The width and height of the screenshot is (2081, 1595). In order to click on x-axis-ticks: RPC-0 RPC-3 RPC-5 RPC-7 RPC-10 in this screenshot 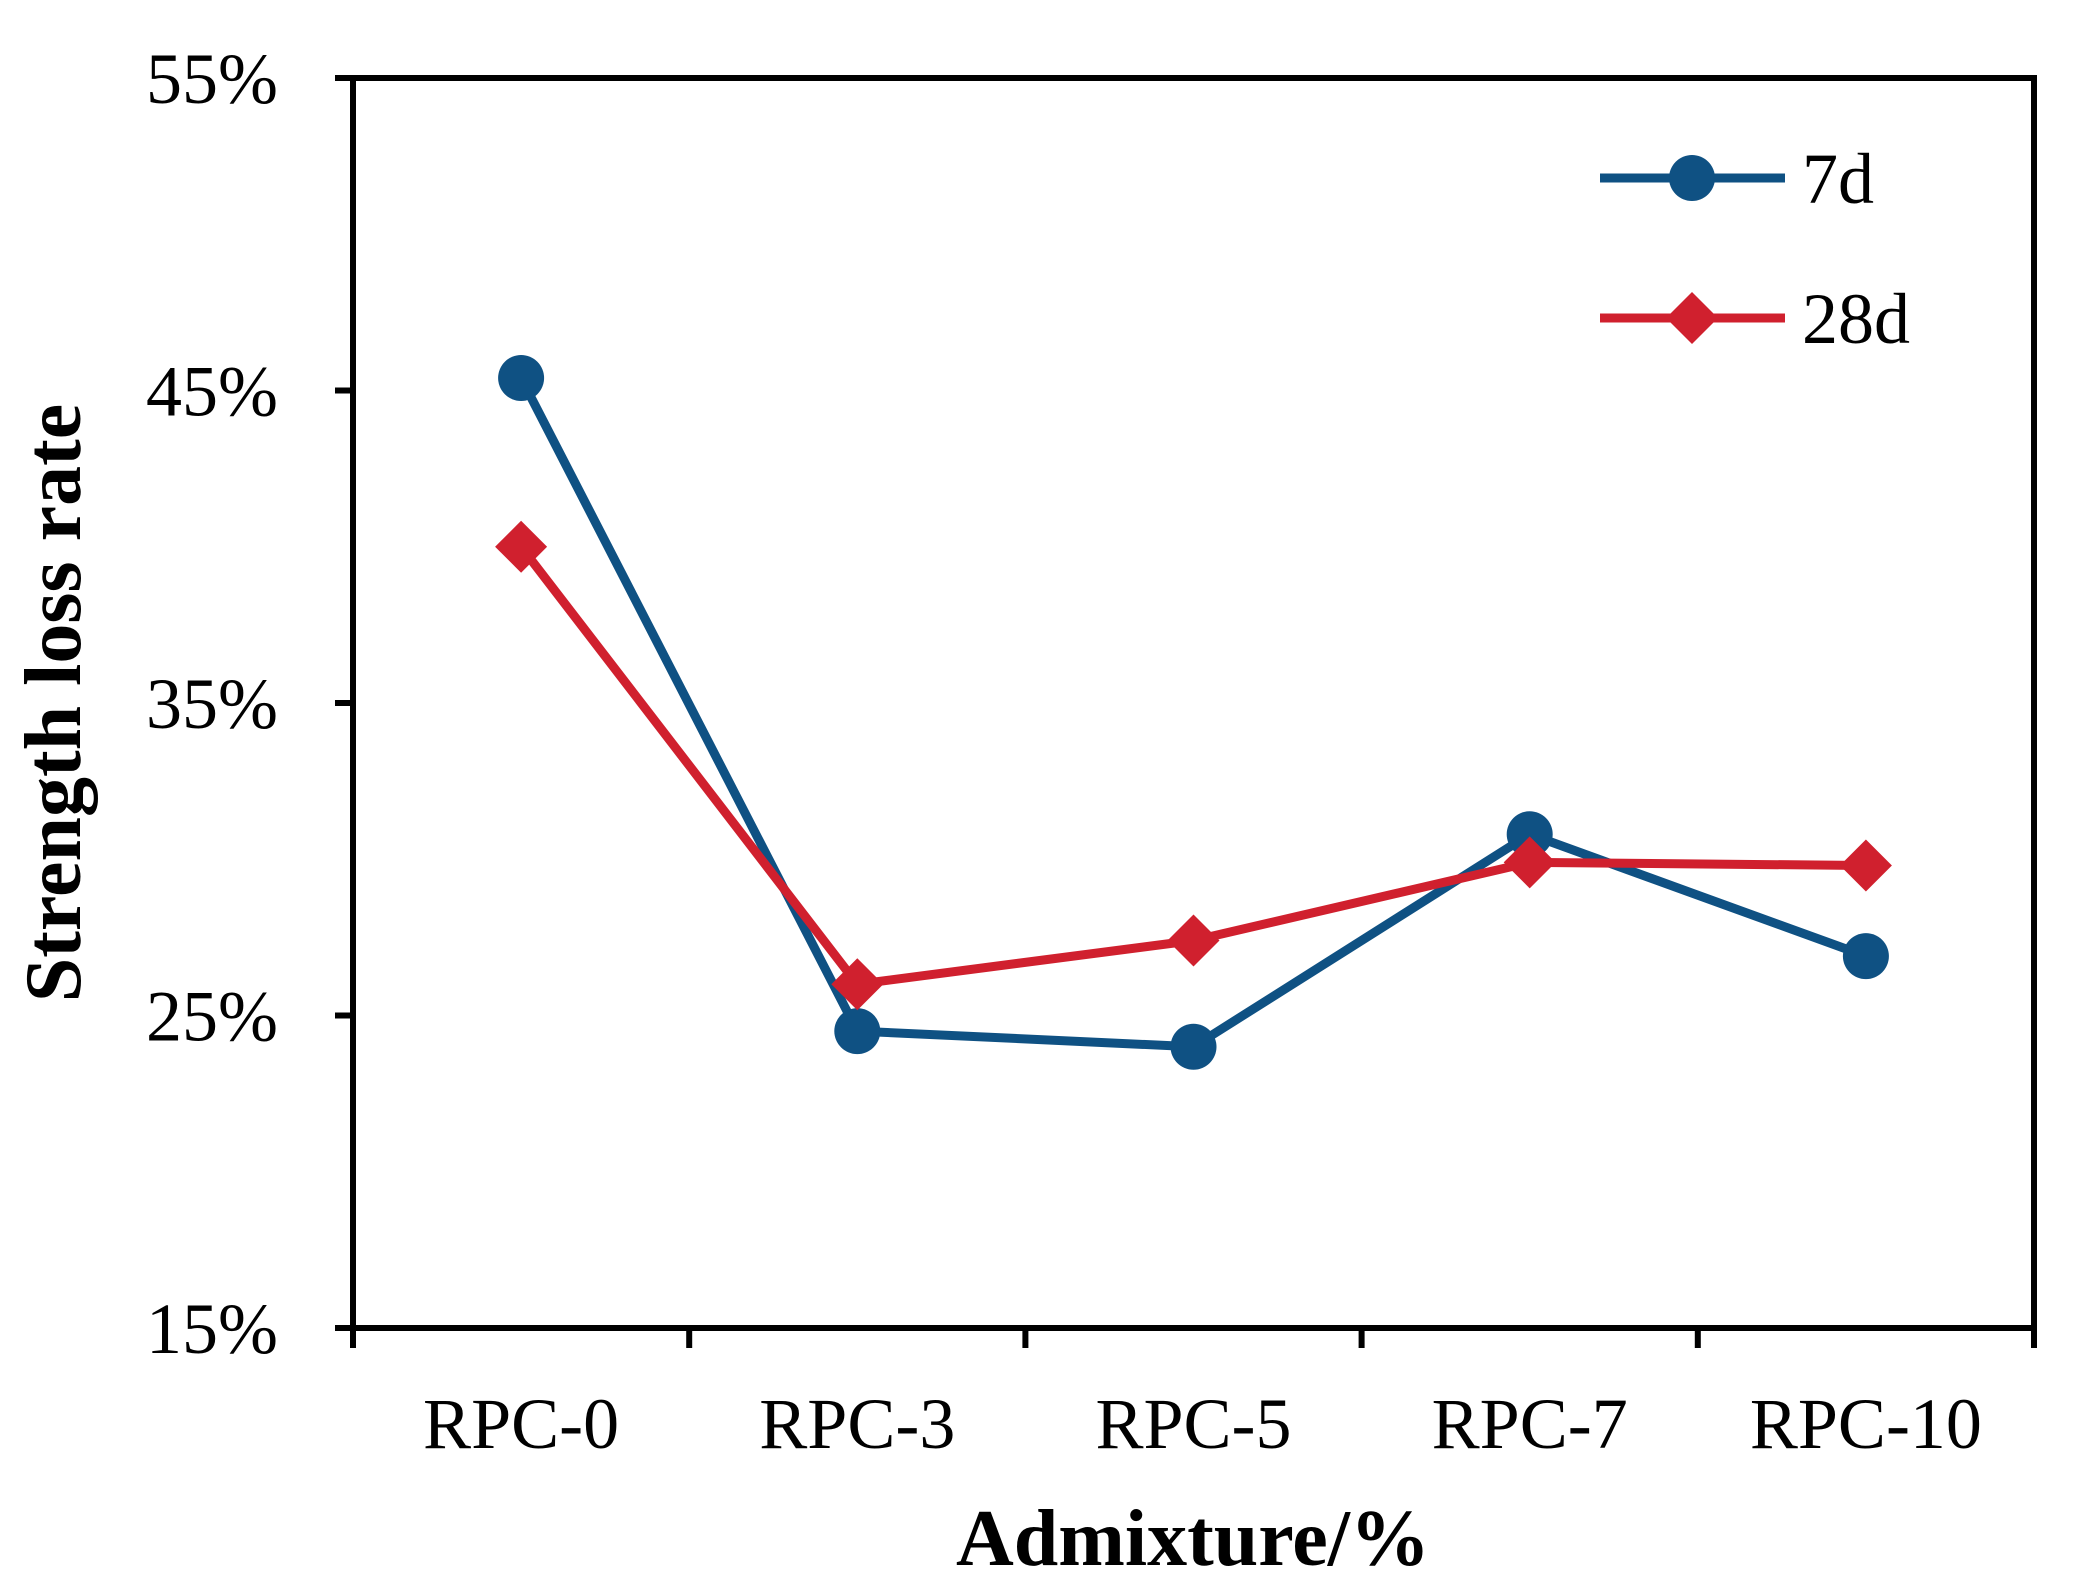, I will do `click(1193, 1396)`.